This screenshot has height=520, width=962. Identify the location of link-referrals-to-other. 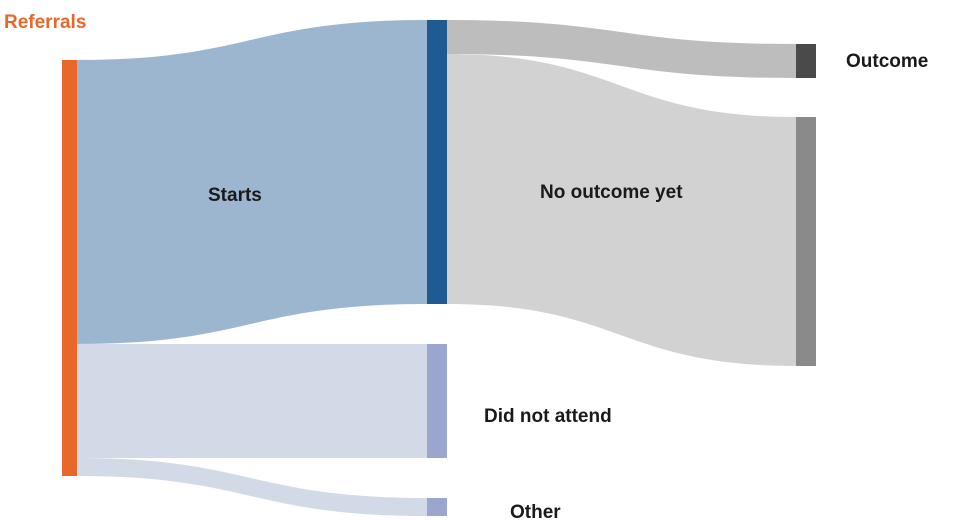
(252, 487).